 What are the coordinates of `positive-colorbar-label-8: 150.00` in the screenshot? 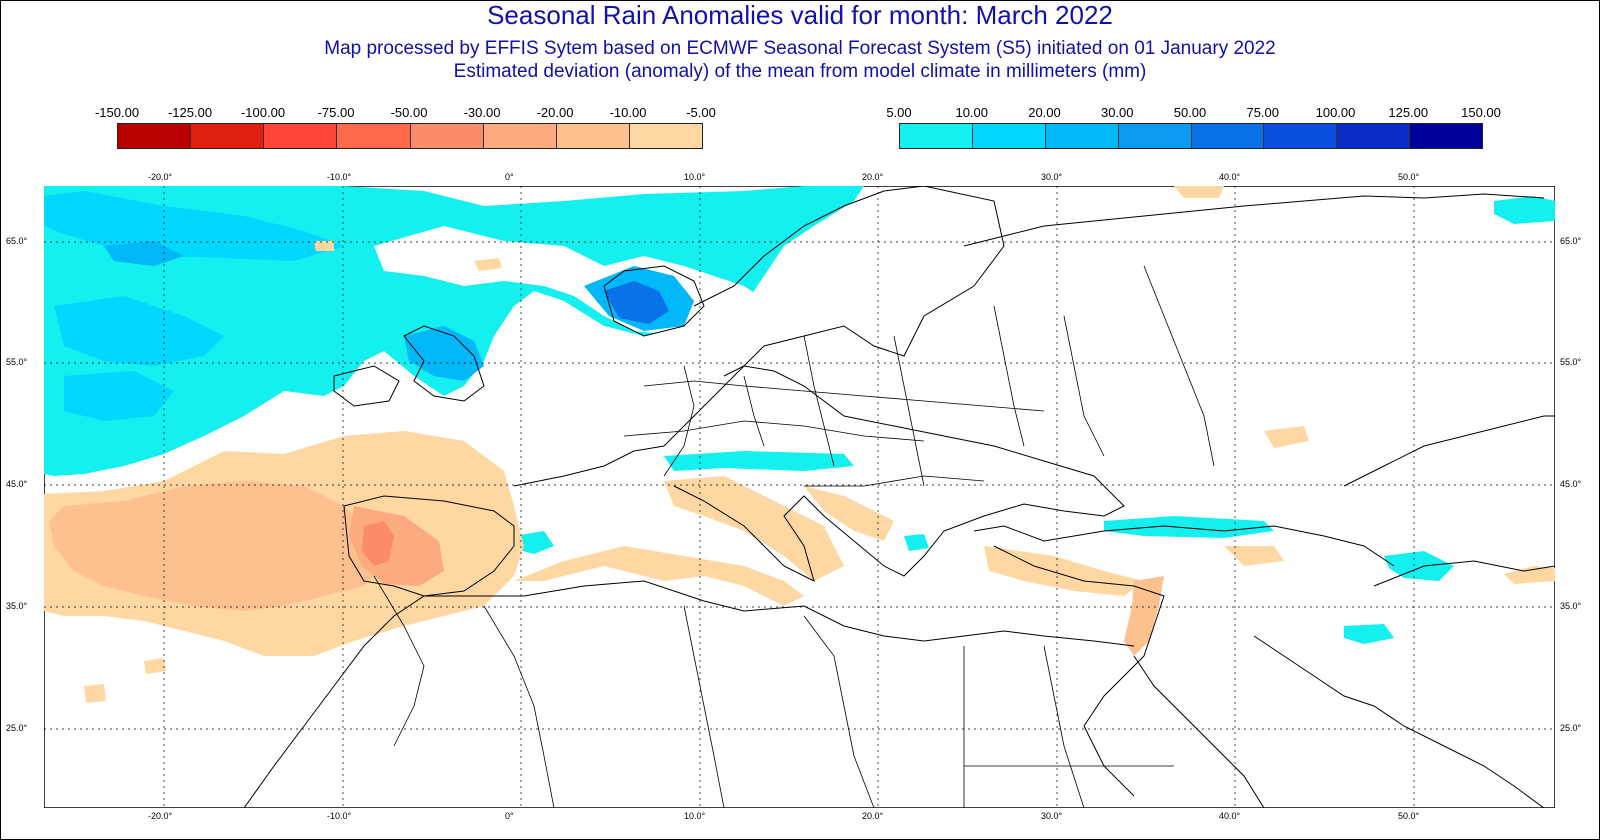 It's located at (1481, 112).